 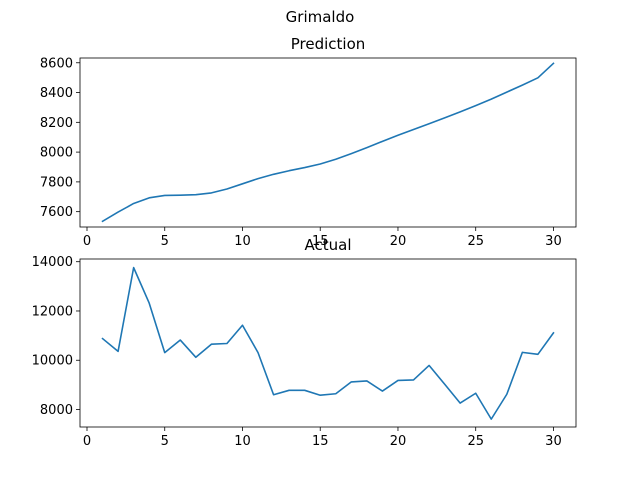 I want to click on actual-title: Actual, so click(x=328, y=245).